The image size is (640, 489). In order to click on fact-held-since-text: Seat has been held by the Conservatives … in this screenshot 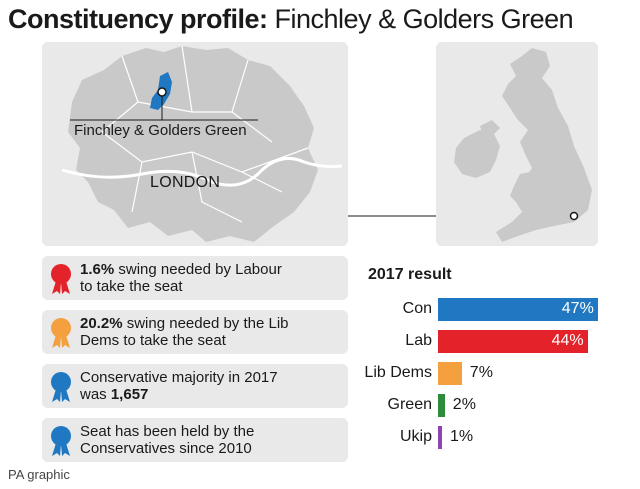, I will do `click(167, 440)`.